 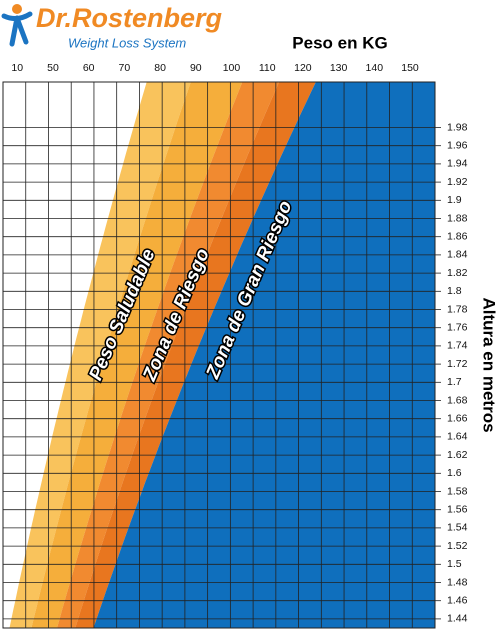 I want to click on y-tick-label: 1.54, so click(x=457, y=528).